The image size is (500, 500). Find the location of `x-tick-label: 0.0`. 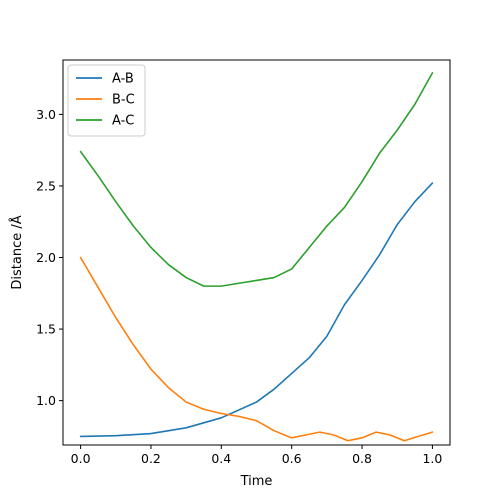

x-tick-label: 0.0 is located at coordinates (81, 458).